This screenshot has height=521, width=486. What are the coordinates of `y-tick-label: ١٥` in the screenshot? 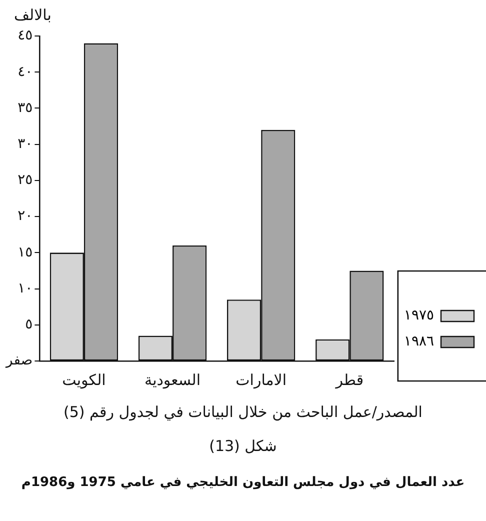 It's located at (25, 252).